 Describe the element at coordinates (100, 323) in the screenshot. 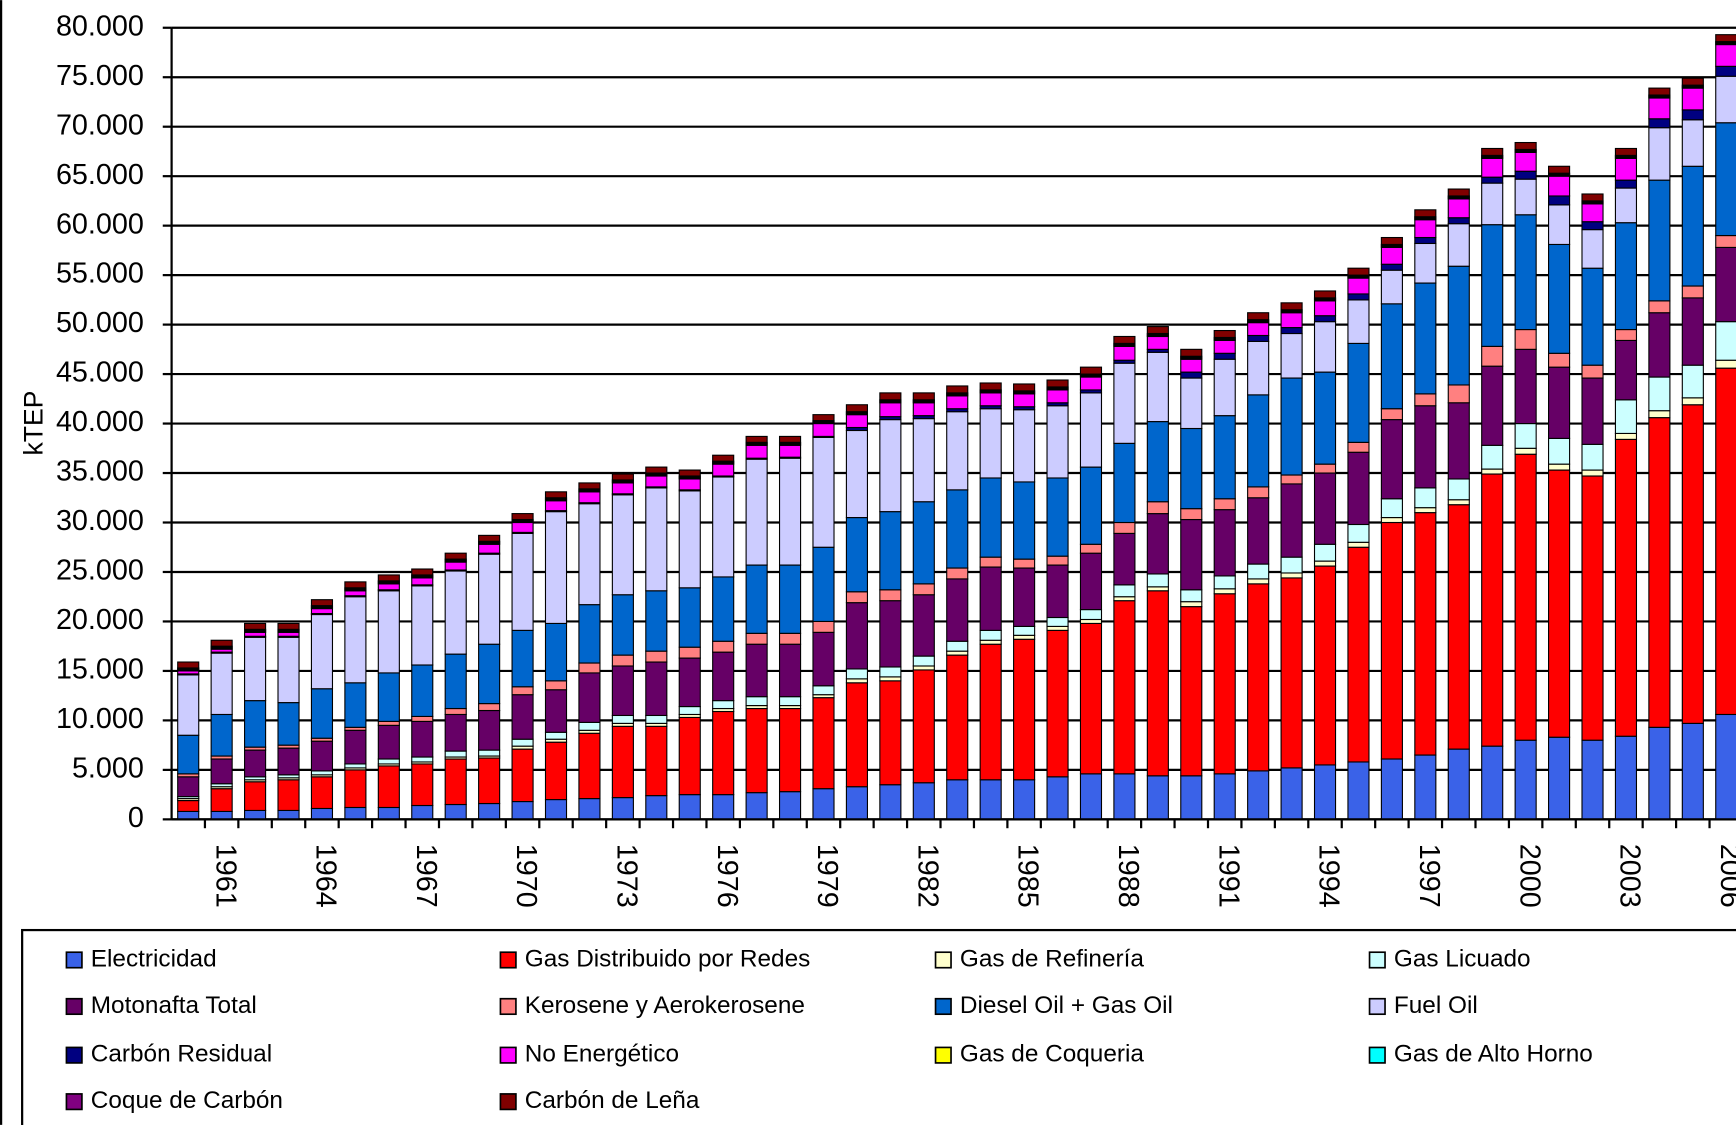

I see `y-tick-label: 50.000` at that location.